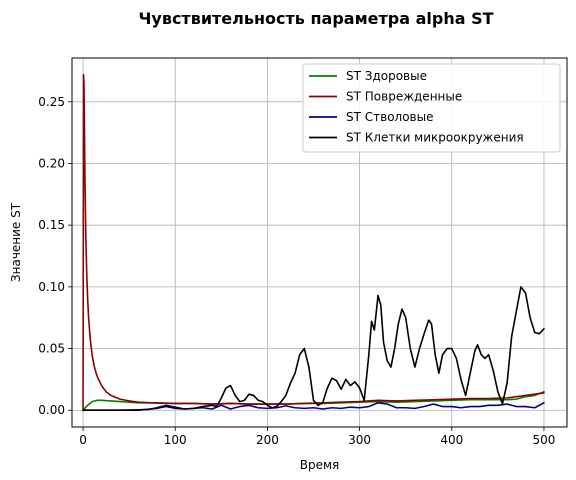 The height and width of the screenshot is (480, 576). What do you see at coordinates (267, 440) in the screenshot?
I see `x-tick-label: 200` at bounding box center [267, 440].